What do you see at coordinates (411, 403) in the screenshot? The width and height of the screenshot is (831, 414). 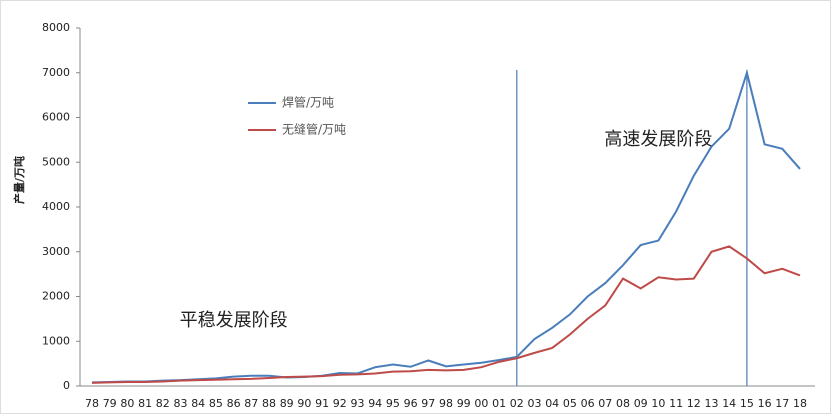 I see `x-tick-label: 96` at bounding box center [411, 403].